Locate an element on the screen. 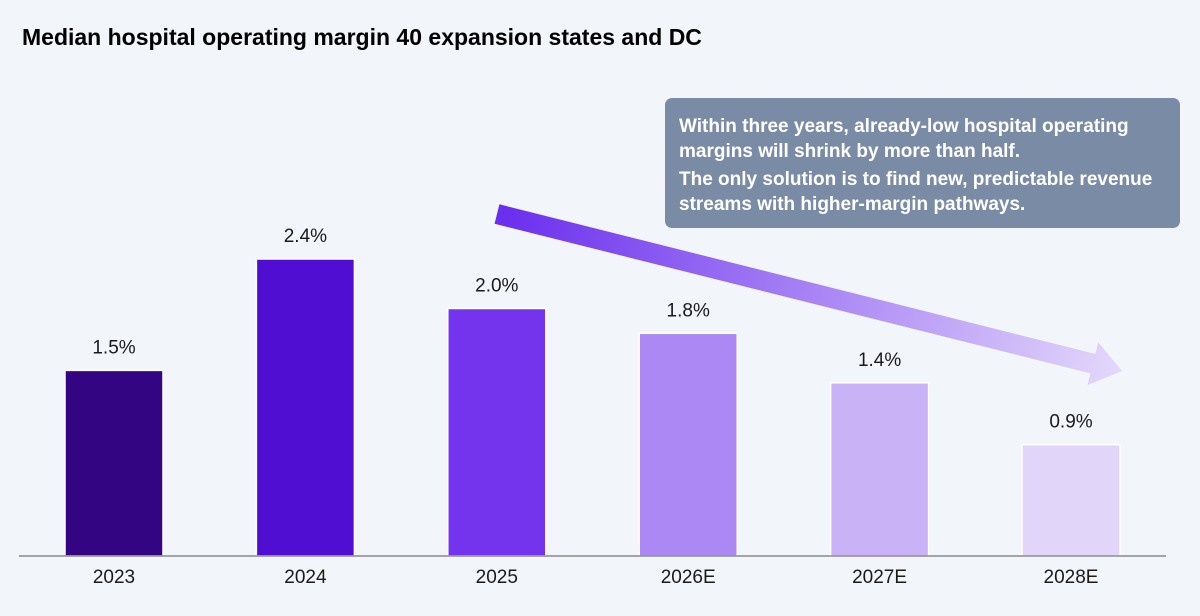  value-label-2026e: 1.8% is located at coordinates (688, 310).